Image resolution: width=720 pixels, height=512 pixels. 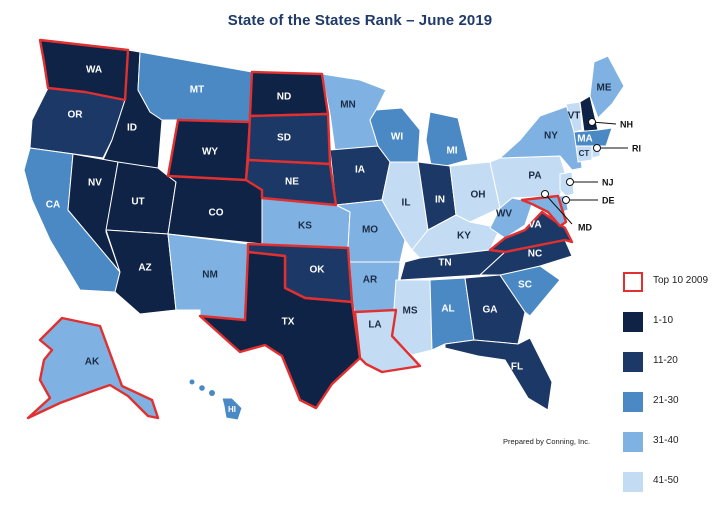 What do you see at coordinates (665, 360) in the screenshot?
I see `legend-label: 11-20` at bounding box center [665, 360].